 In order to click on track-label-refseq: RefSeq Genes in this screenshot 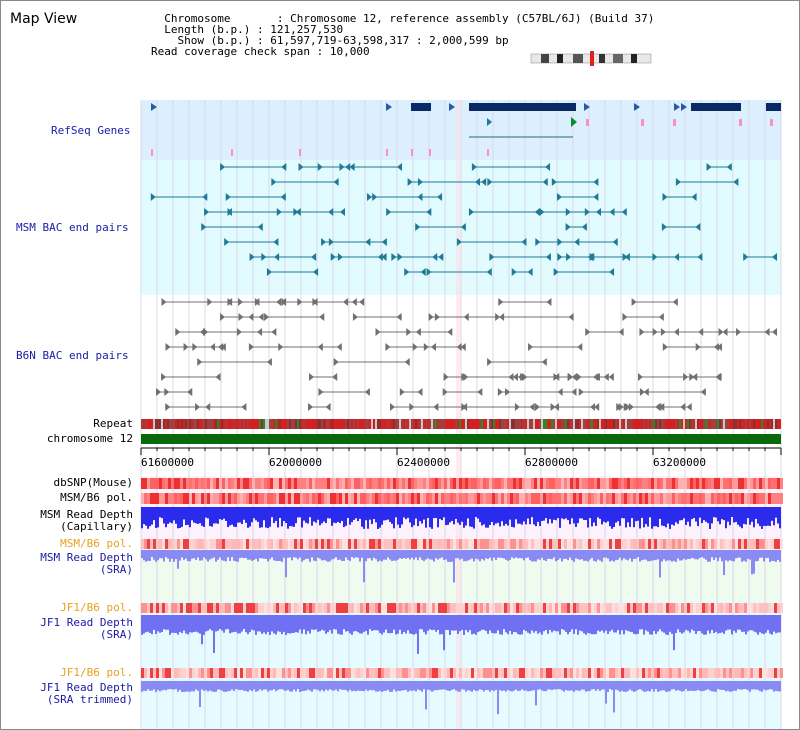, I will do `click(91, 130)`.